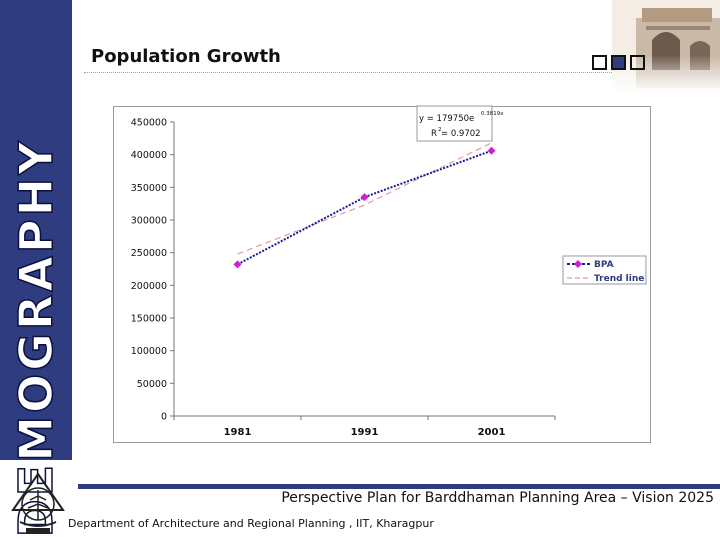 The width and height of the screenshot is (720, 540). I want to click on legend-label-bpa: BPA, so click(604, 265).